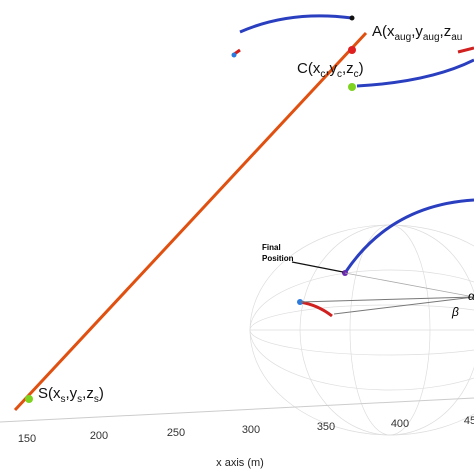 Image resolution: width=474 pixels, height=474 pixels. What do you see at coordinates (251, 430) in the screenshot?
I see `x-tick-label: 300` at bounding box center [251, 430].